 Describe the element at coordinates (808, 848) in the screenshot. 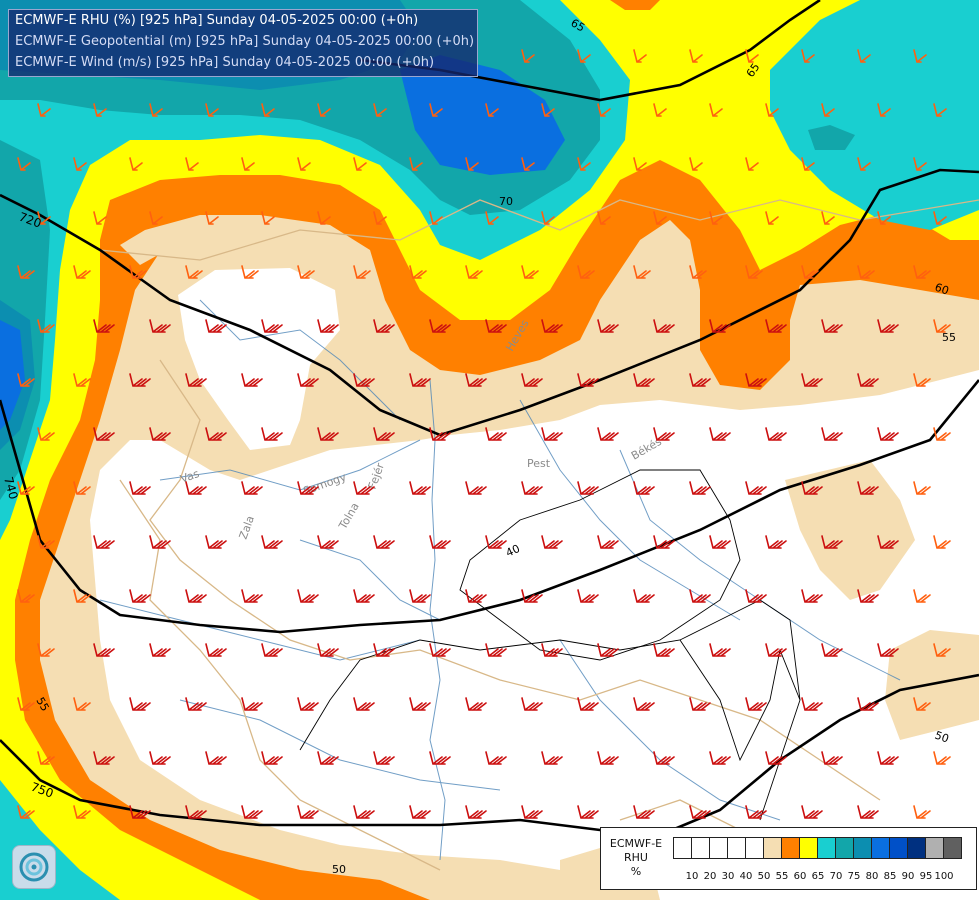

I see `legend-swatch` at that location.